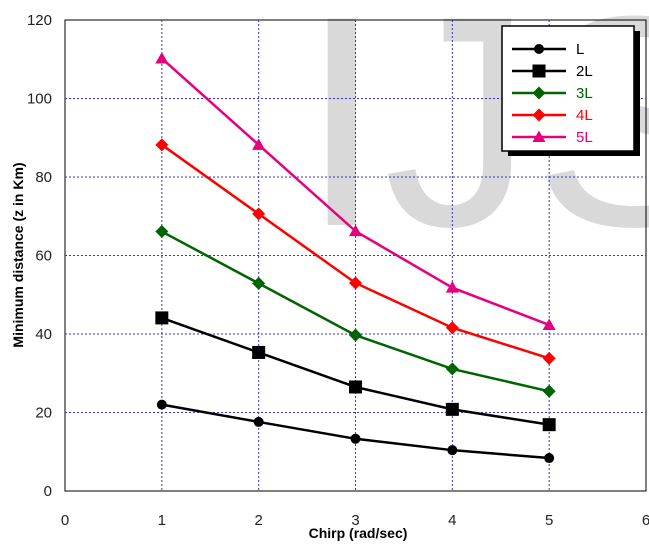 The width and height of the screenshot is (649, 545). I want to click on legend-box, so click(568, 88).